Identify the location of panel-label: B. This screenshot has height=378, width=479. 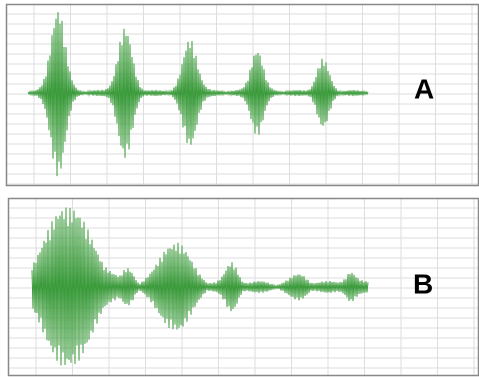
(423, 283).